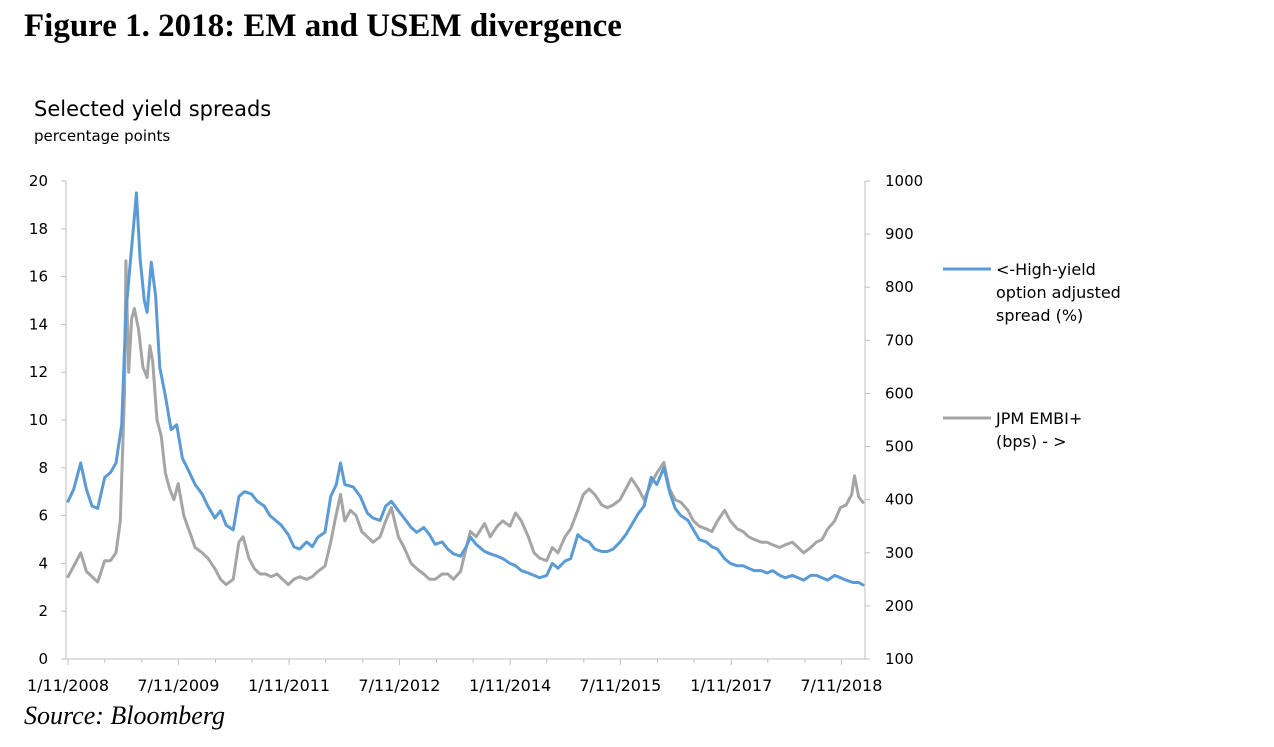 This screenshot has height=747, width=1274. Describe the element at coordinates (899, 553) in the screenshot. I see `right-tick-label: 300` at that location.